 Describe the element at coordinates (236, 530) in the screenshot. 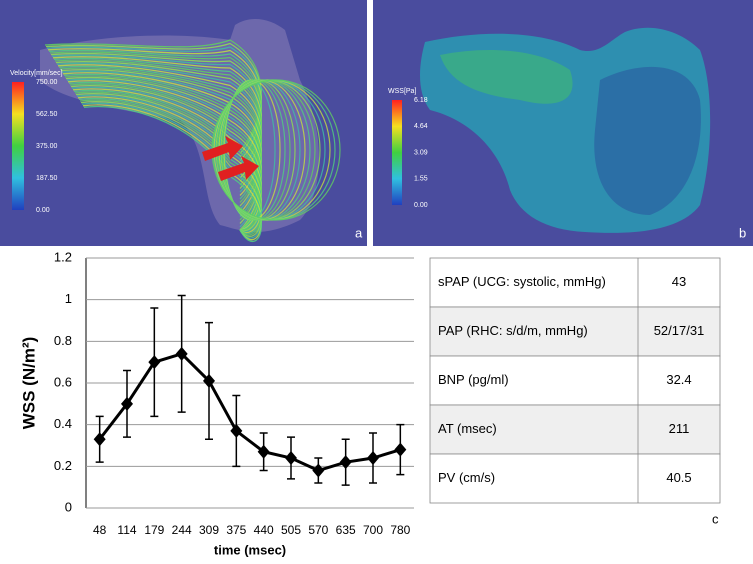

I see `x-tick-label: 375` at that location.